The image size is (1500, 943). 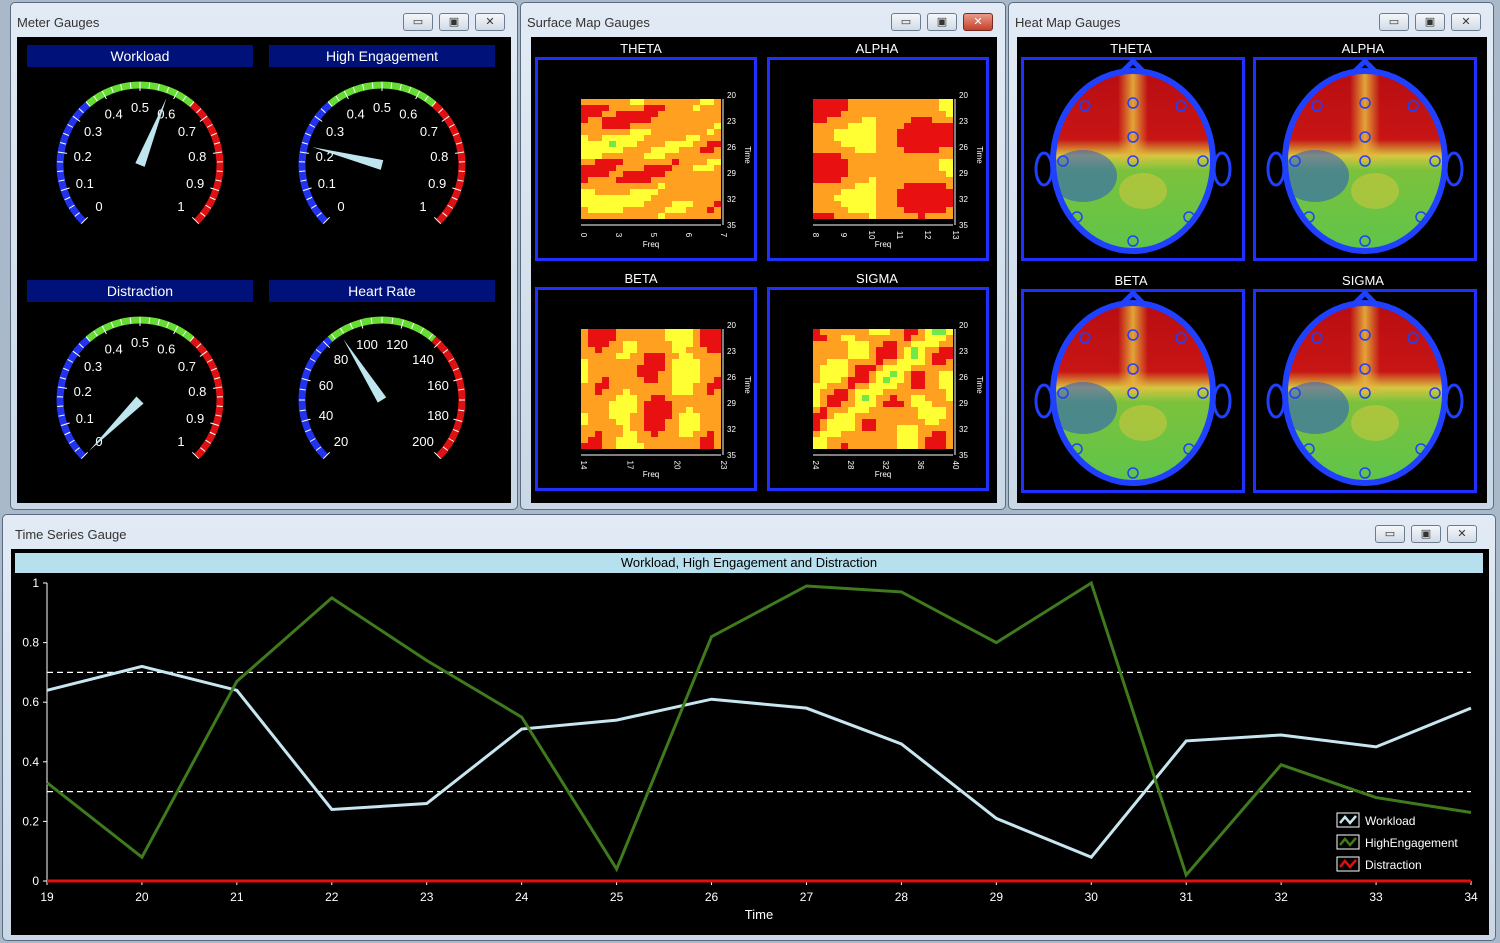 What do you see at coordinates (583, 465) in the screenshot?
I see `surface-x-tick-label: 14` at bounding box center [583, 465].